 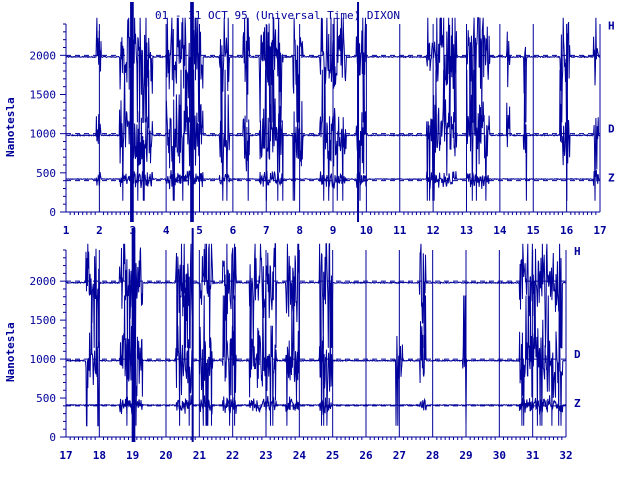 I want to click on x-tick-label: 20, so click(x=165, y=455).